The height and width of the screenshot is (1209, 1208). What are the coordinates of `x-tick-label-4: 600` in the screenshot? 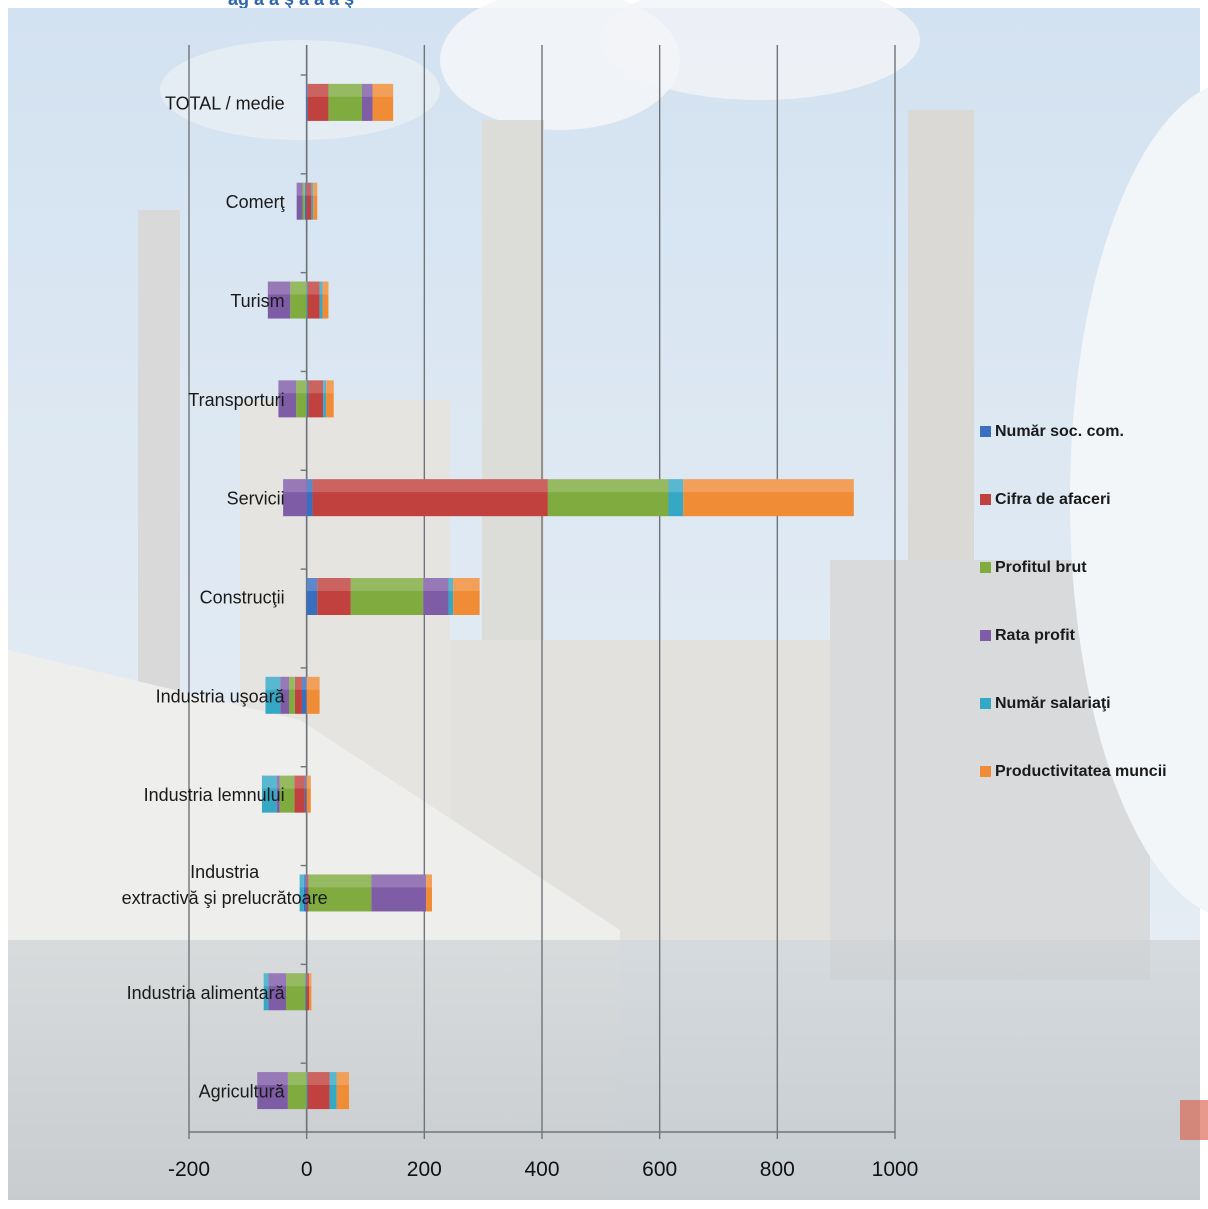 It's located at (659, 1169).